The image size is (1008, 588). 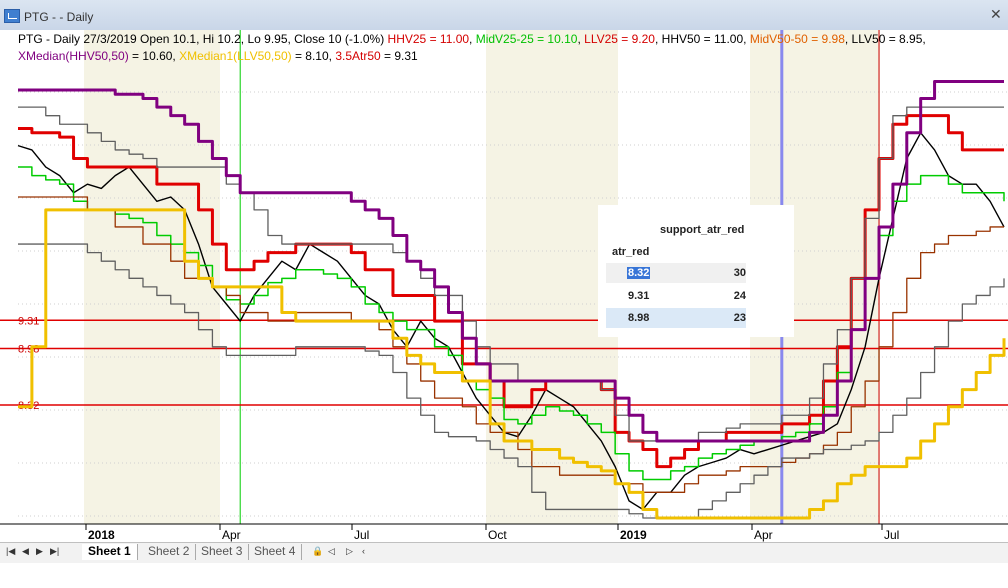 What do you see at coordinates (169, 552) in the screenshot?
I see `tab-sheet-2: Sheet 2` at bounding box center [169, 552].